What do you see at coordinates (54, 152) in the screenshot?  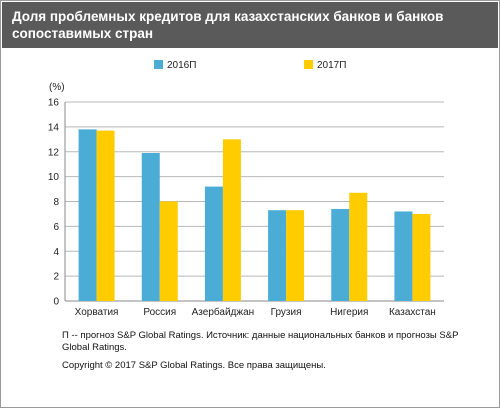 I see `y-tick-label: 12` at bounding box center [54, 152].